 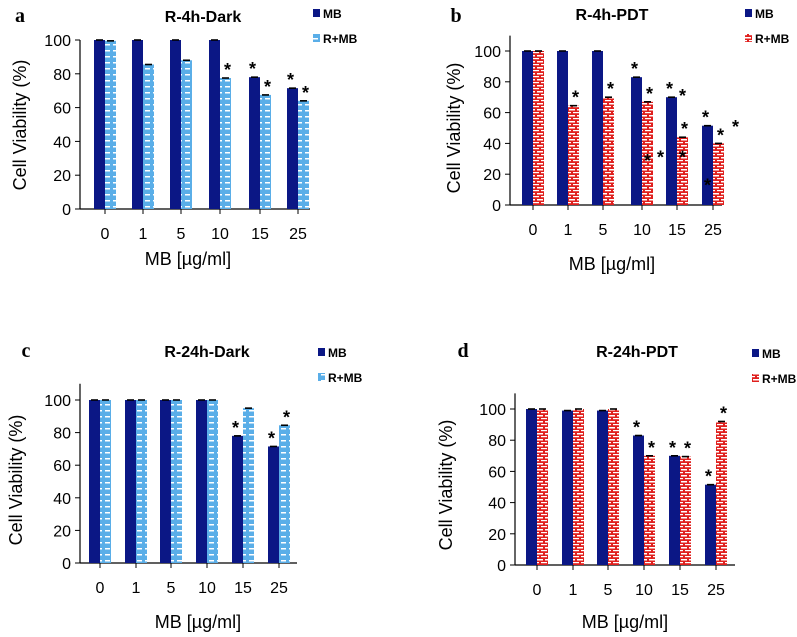 I want to click on panel-letter: c, so click(x=26, y=351).